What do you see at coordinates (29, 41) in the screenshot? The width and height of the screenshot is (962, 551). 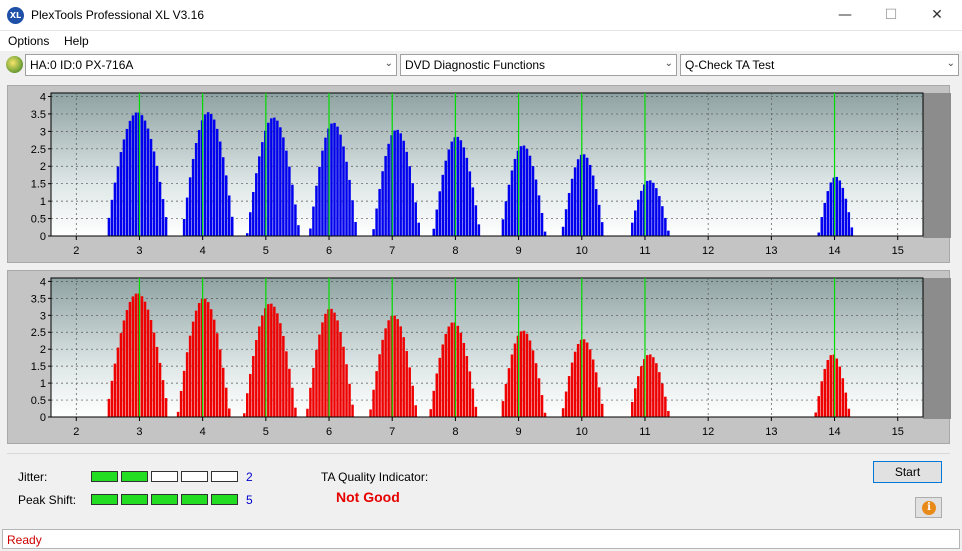 I see `menu-options: Options` at bounding box center [29, 41].